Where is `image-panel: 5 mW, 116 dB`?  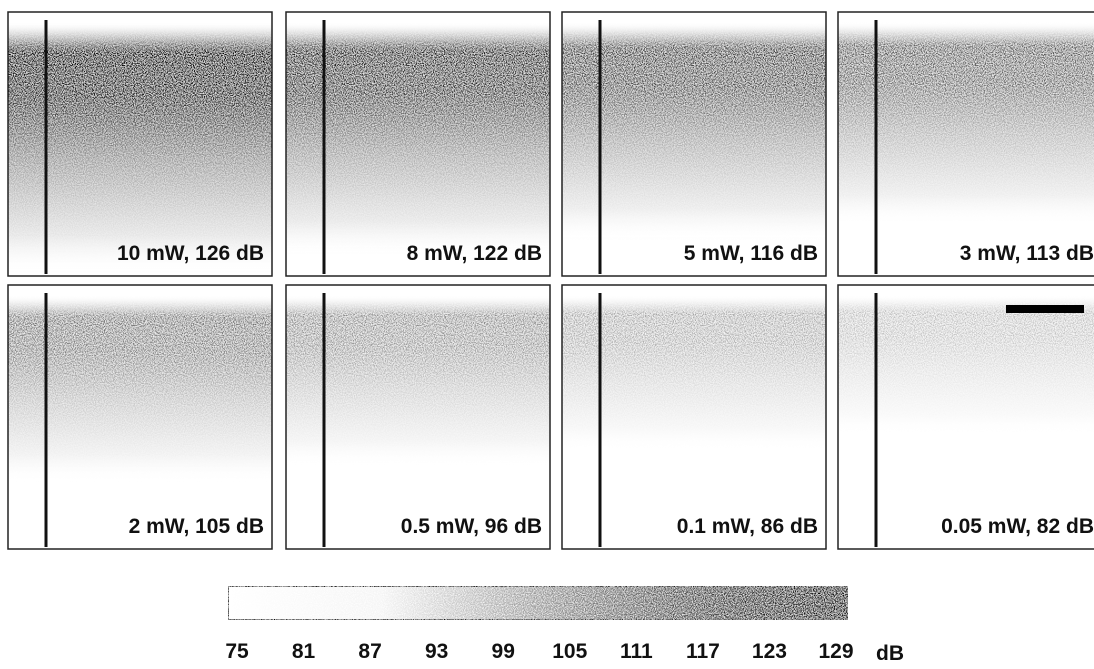
image-panel: 5 mW, 116 dB is located at coordinates (694, 144).